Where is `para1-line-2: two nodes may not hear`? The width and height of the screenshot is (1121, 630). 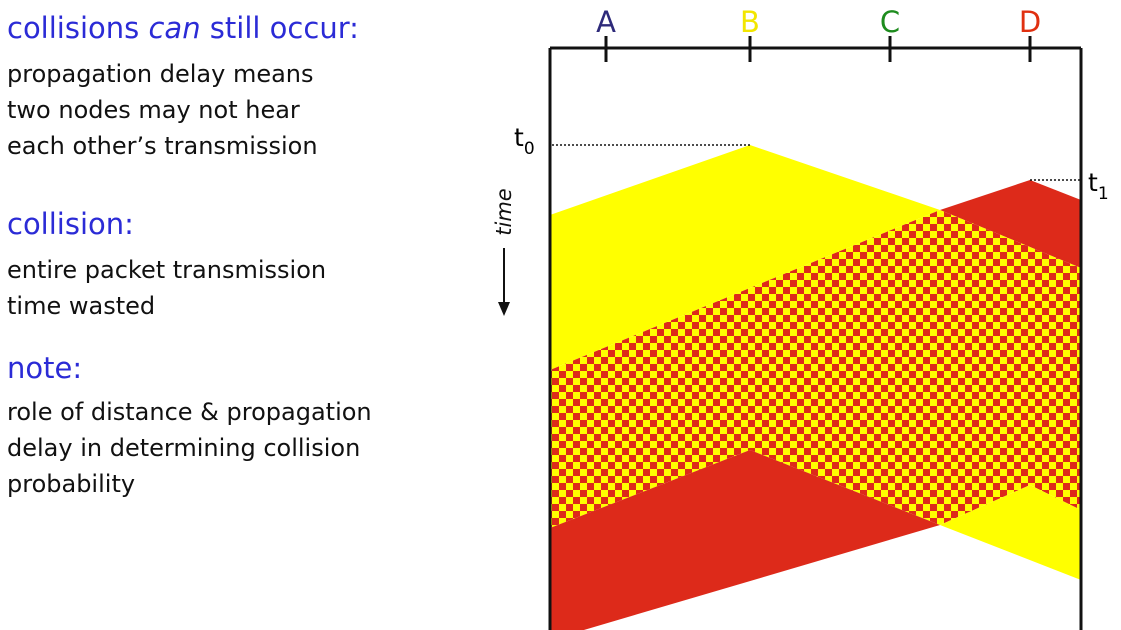
para1-line-2: two nodes may not hear is located at coordinates (153, 110).